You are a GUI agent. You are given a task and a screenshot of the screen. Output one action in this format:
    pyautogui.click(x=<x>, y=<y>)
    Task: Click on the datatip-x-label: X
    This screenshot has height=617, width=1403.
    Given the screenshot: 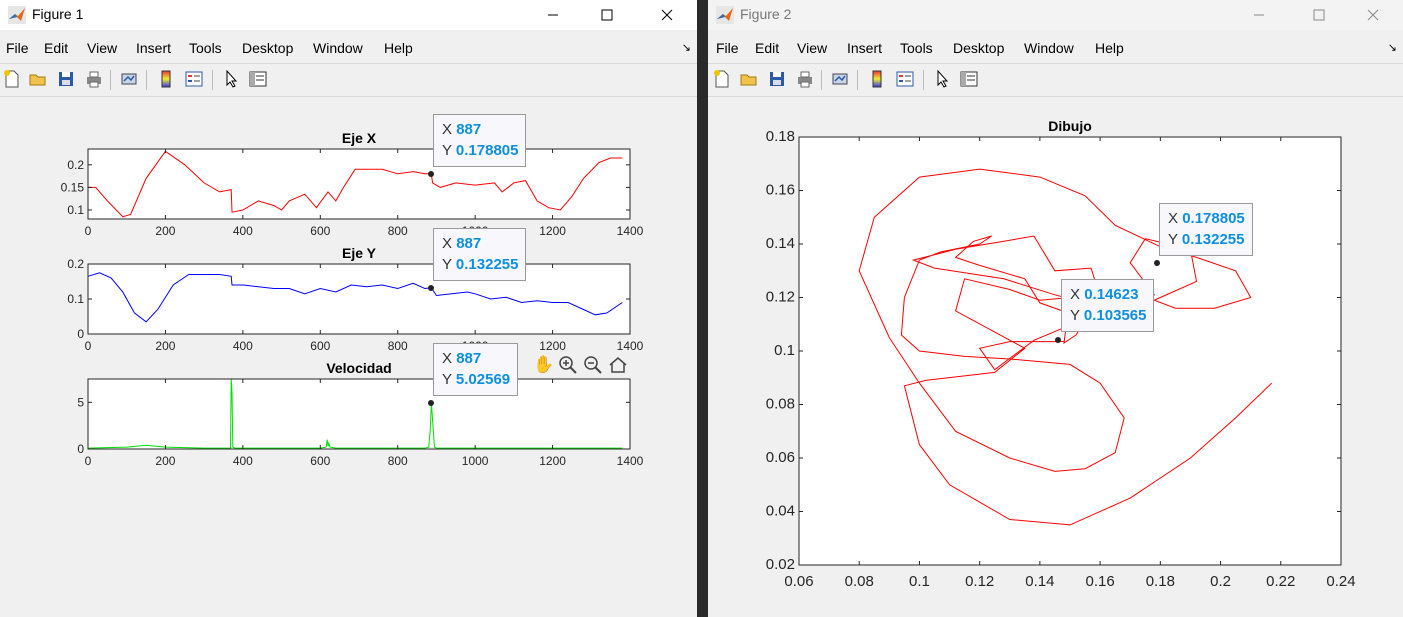 What is the action you would take?
    pyautogui.click(x=447, y=243)
    